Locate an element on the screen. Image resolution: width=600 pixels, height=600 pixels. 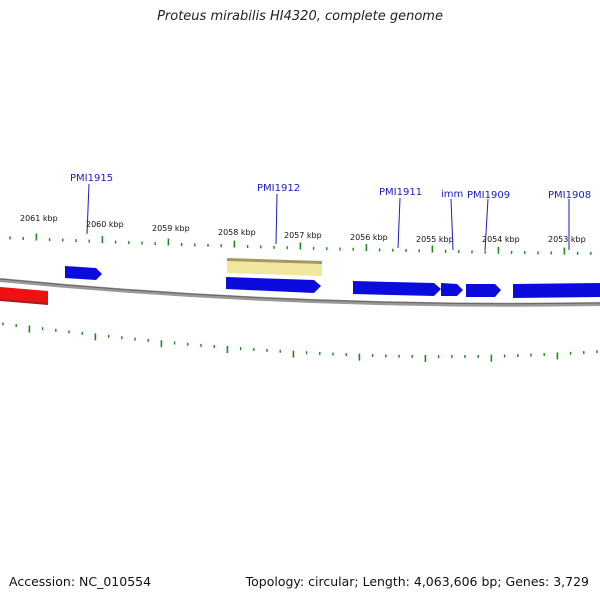
gene-label-imm: imm is located at coordinates (452, 194).